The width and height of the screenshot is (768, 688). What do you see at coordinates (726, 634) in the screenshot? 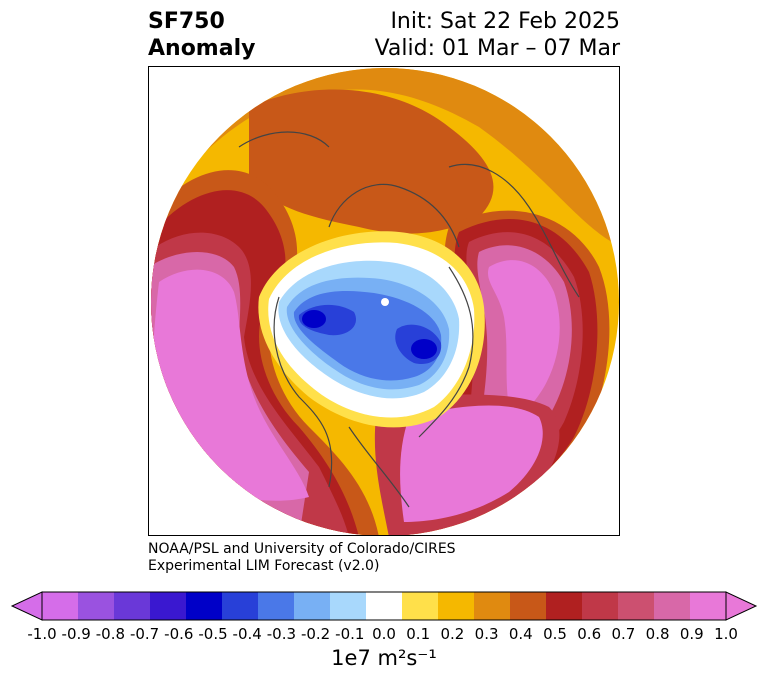
I see `colorbar-tick-label: 1.0` at bounding box center [726, 634].